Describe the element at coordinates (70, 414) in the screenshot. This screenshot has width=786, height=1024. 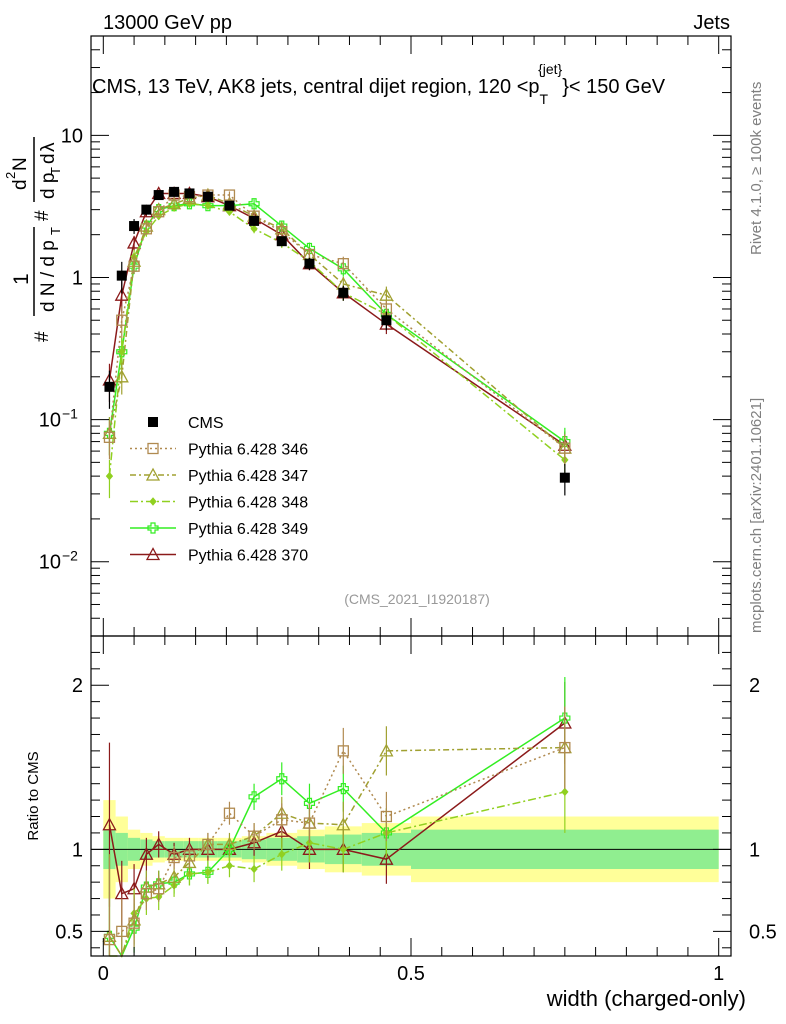
I see `y-tick-exponent: −1` at that location.